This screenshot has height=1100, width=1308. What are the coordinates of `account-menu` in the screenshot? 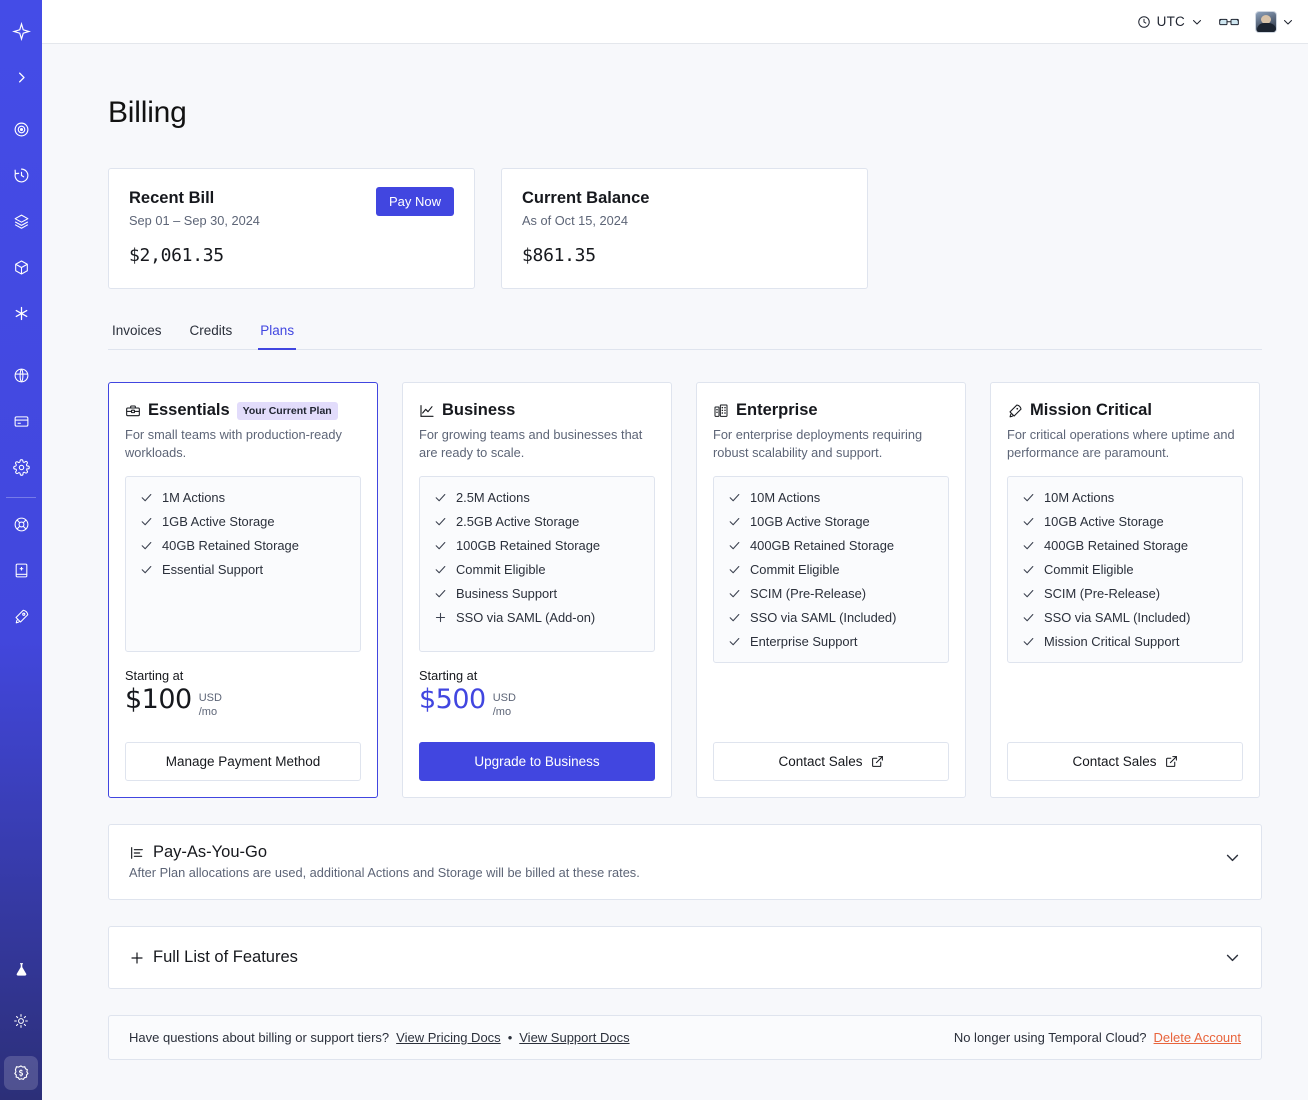 It's located at (1274, 21).